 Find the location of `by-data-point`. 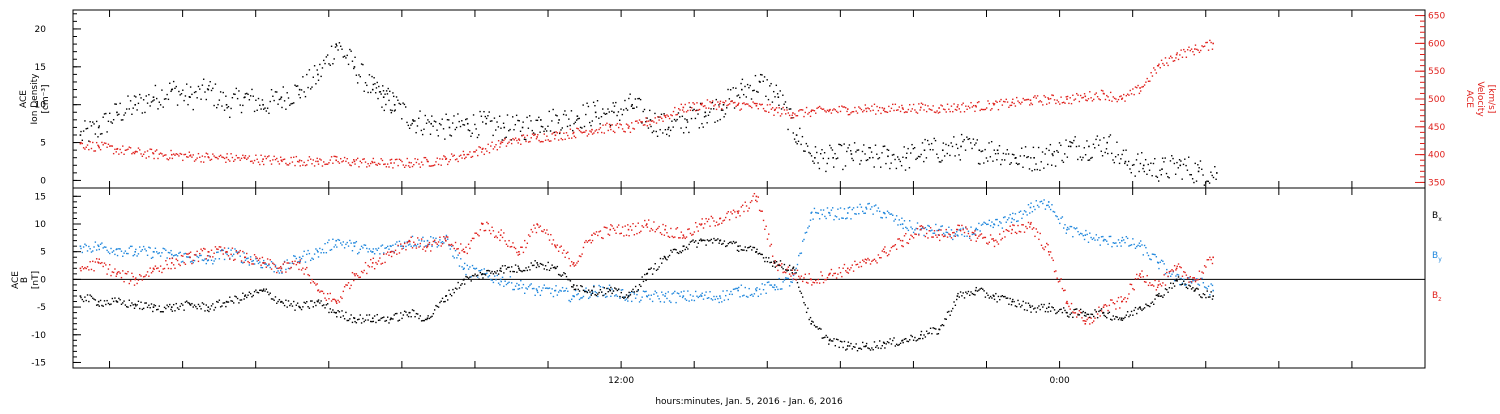

by-data-point is located at coordinates (336, 240).